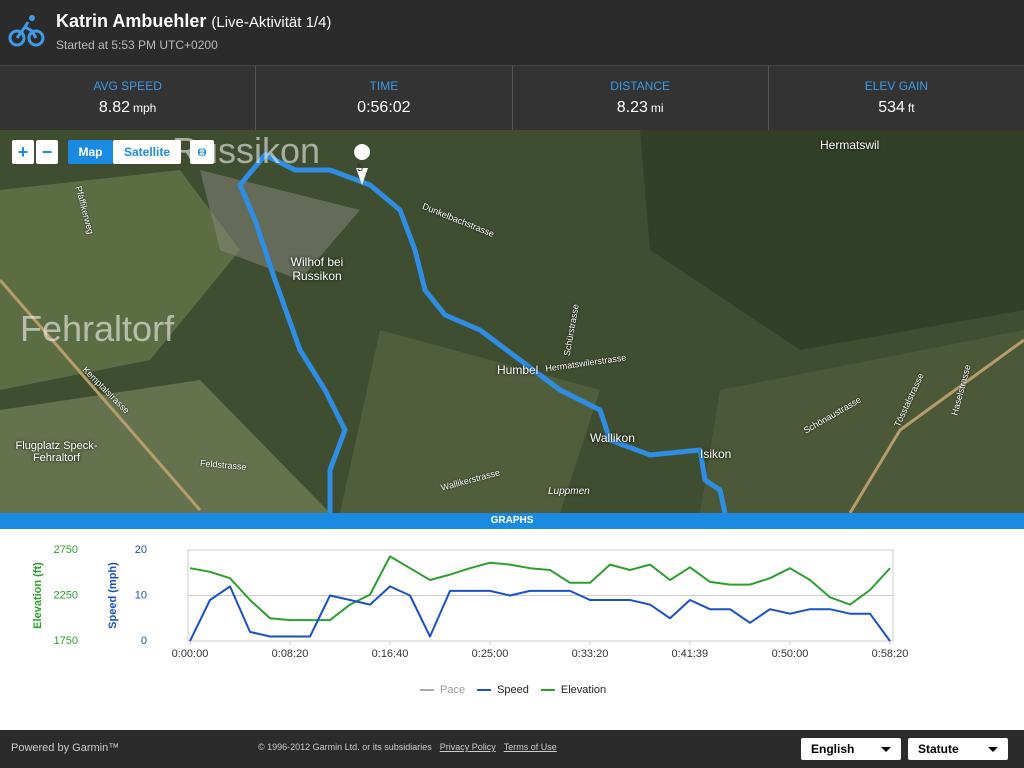 This screenshot has height=768, width=1024. Describe the element at coordinates (97, 328) in the screenshot. I see `place-label: Fehraltorf` at that location.